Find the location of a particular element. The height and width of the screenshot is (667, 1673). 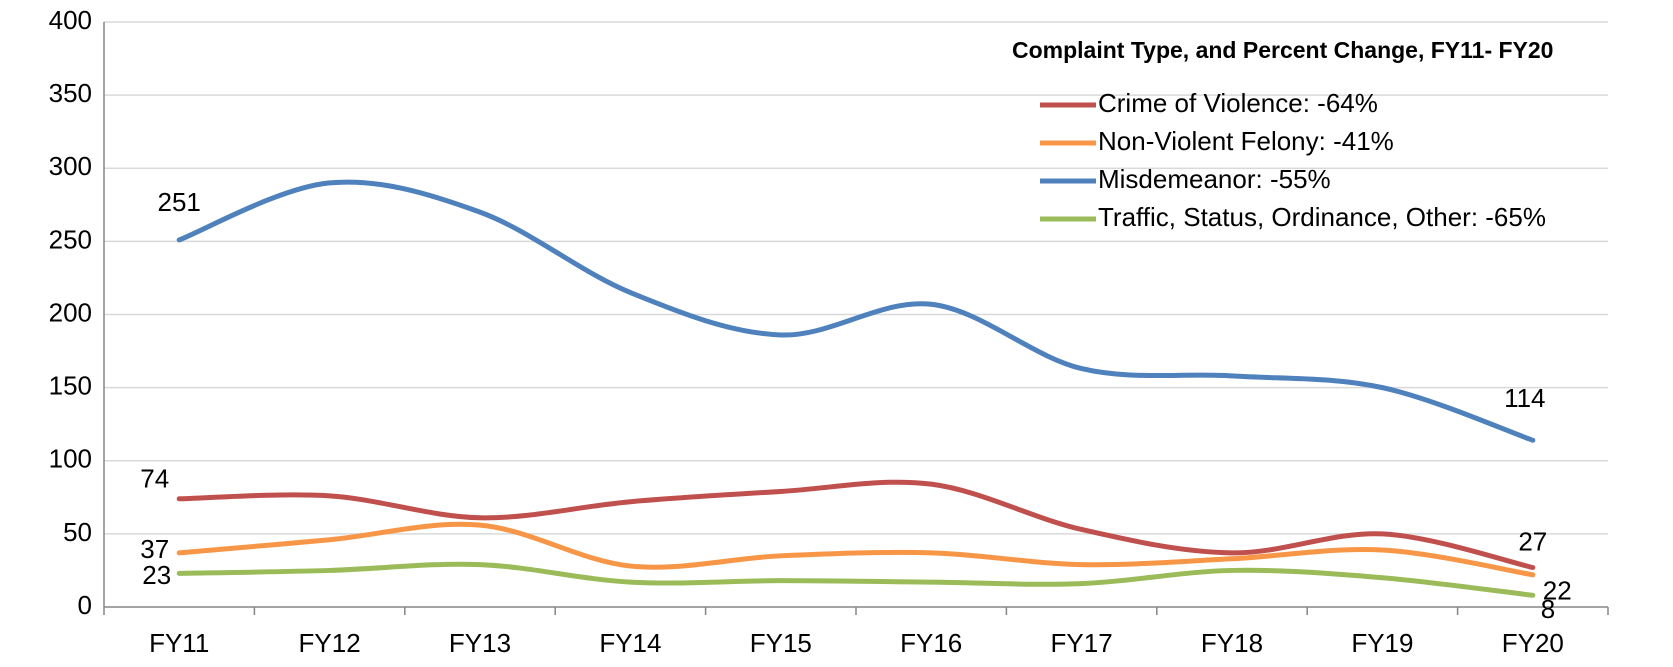

data-label: 8 is located at coordinates (1548, 609).